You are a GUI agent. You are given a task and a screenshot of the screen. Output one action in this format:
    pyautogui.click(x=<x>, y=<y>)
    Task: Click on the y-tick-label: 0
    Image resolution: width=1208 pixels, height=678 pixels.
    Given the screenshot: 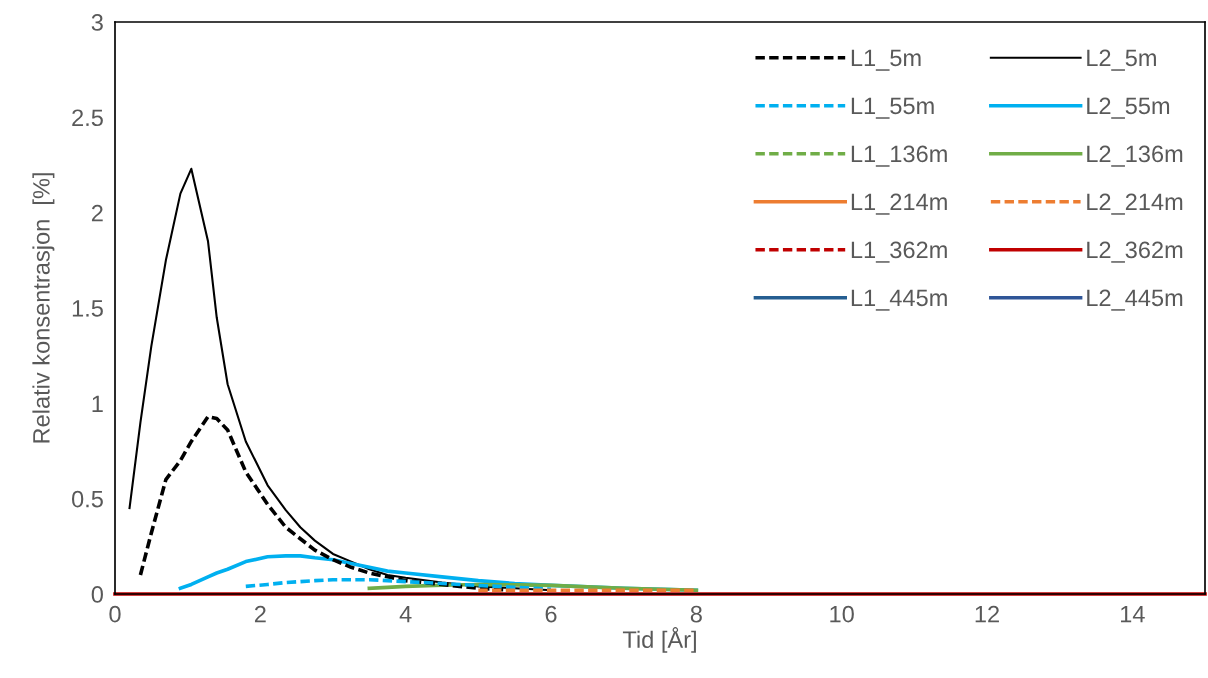 What is the action you would take?
    pyautogui.click(x=97, y=594)
    